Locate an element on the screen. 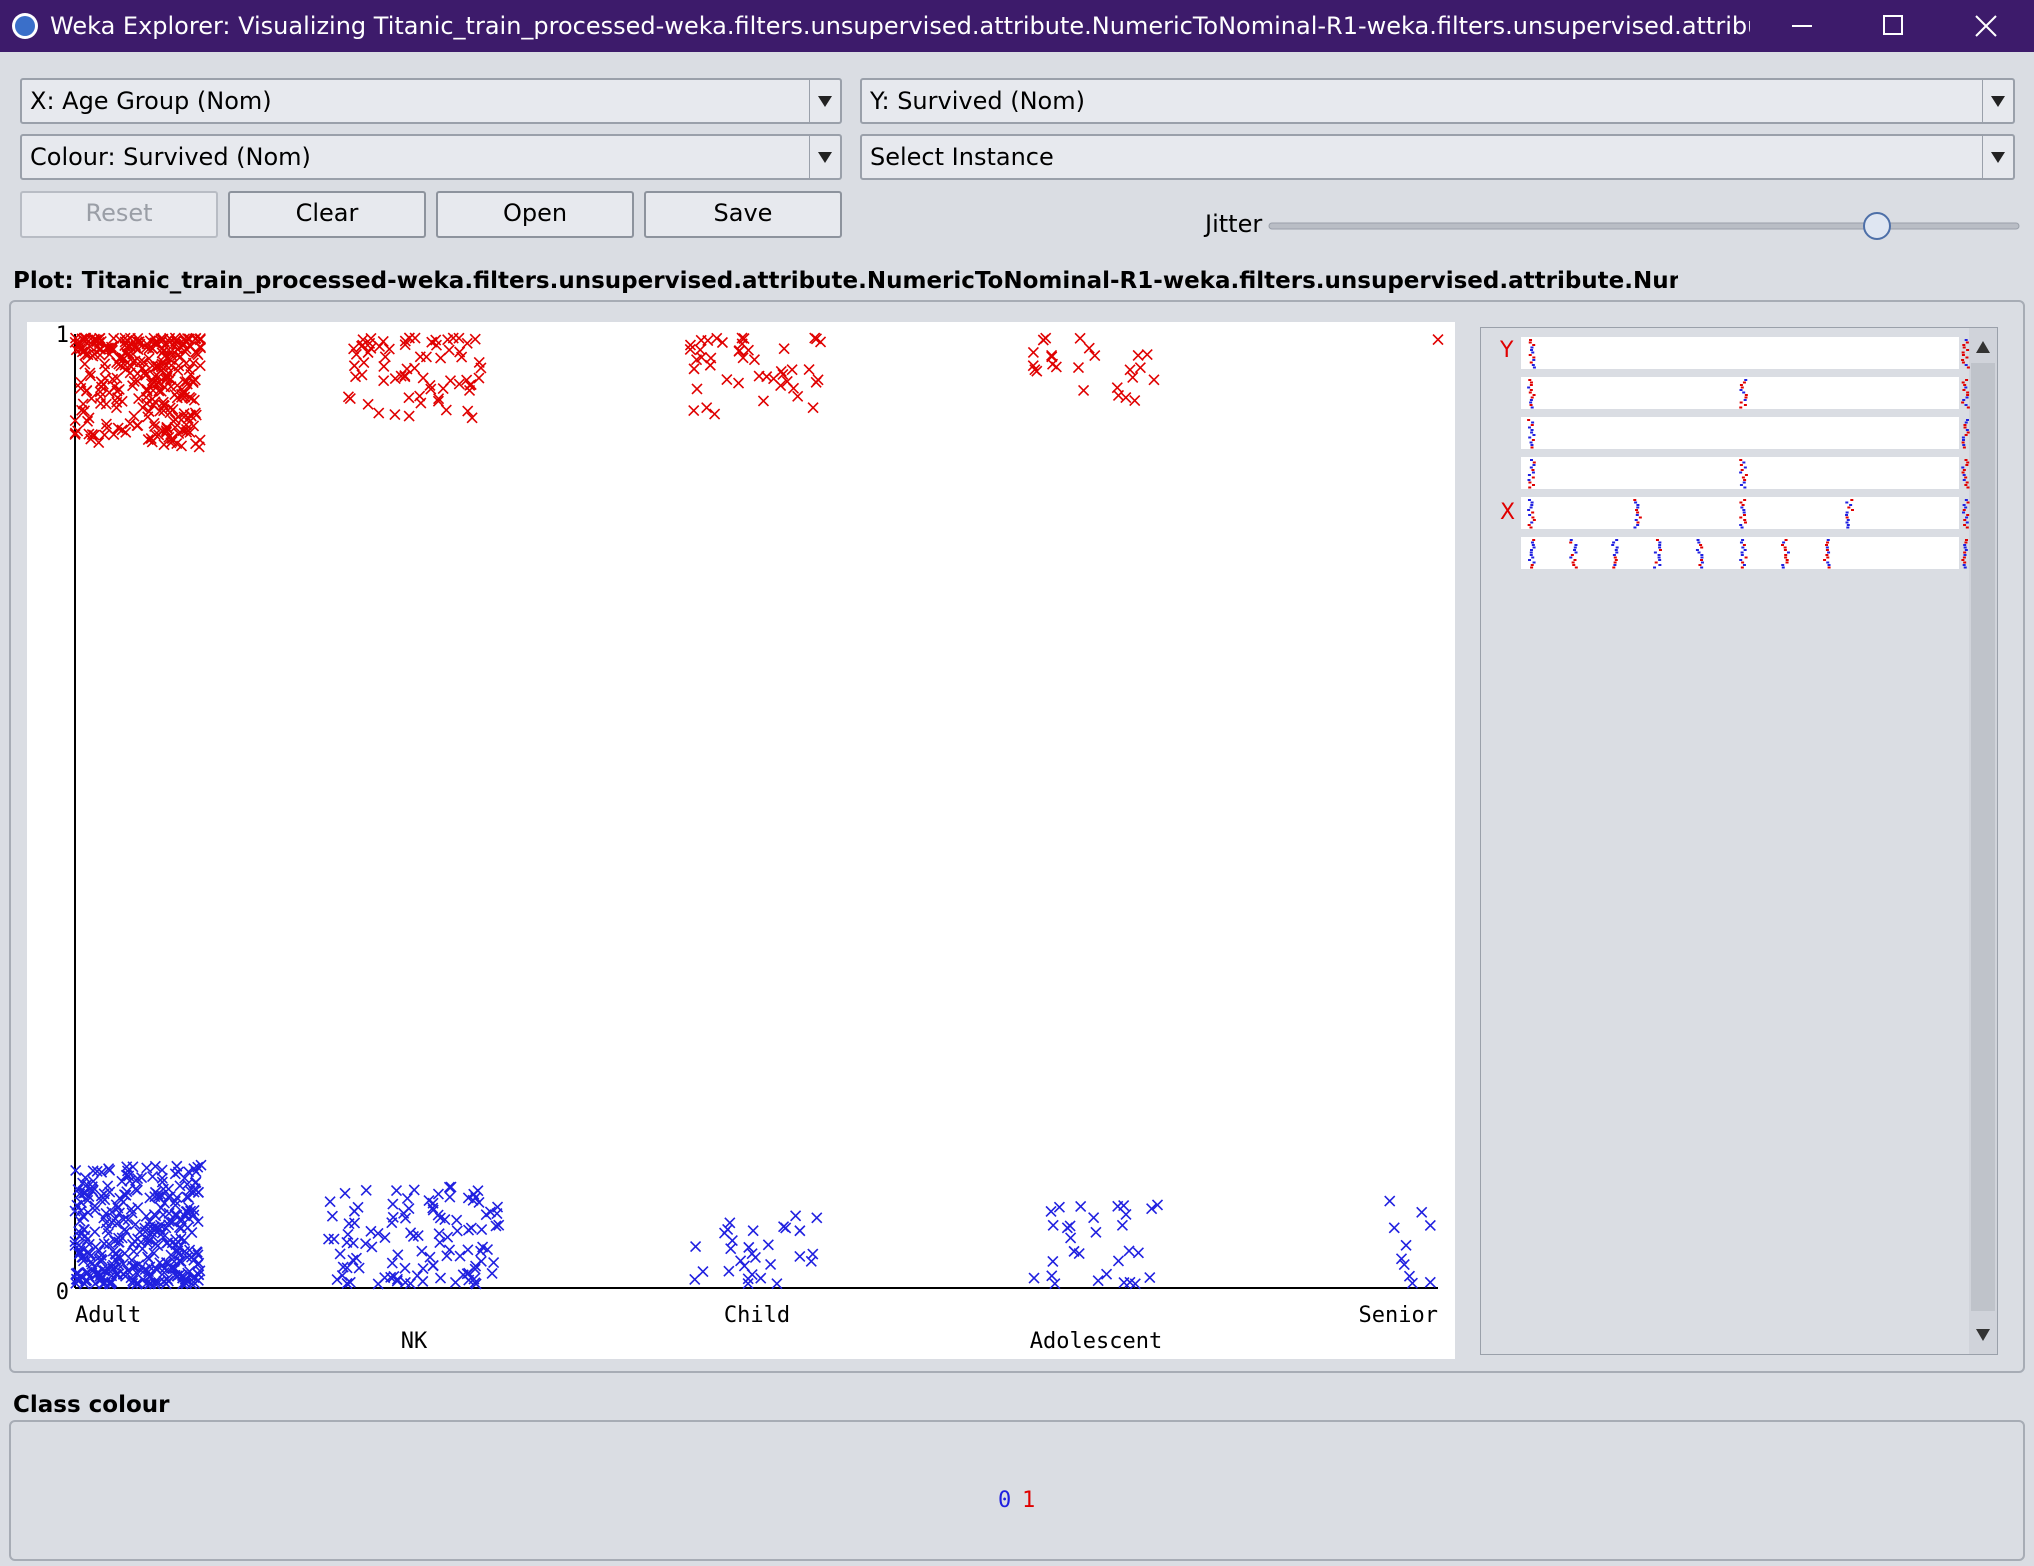  colour-select: Colour: Survived (Nom) is located at coordinates (431, 157).